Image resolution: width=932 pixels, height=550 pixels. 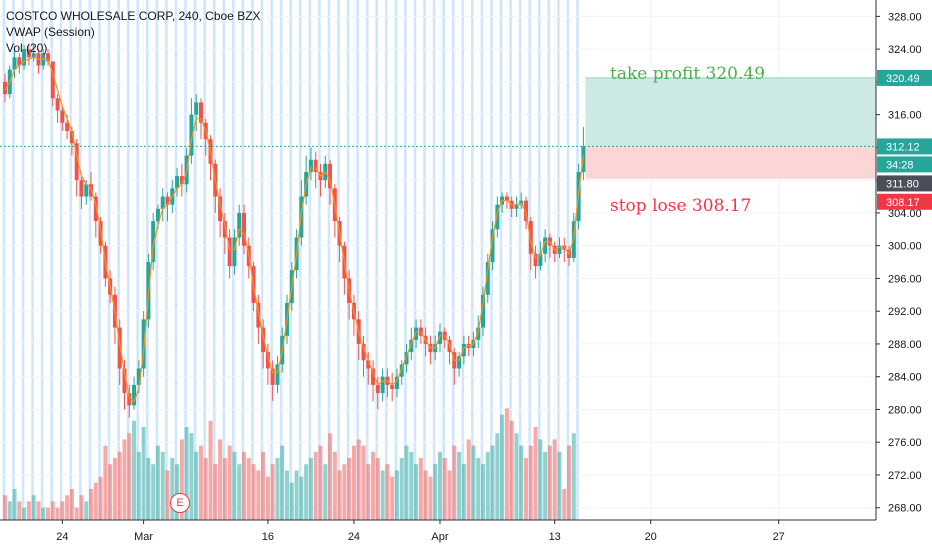 What do you see at coordinates (903, 147) in the screenshot?
I see `current-price-tag: 312.12` at bounding box center [903, 147].